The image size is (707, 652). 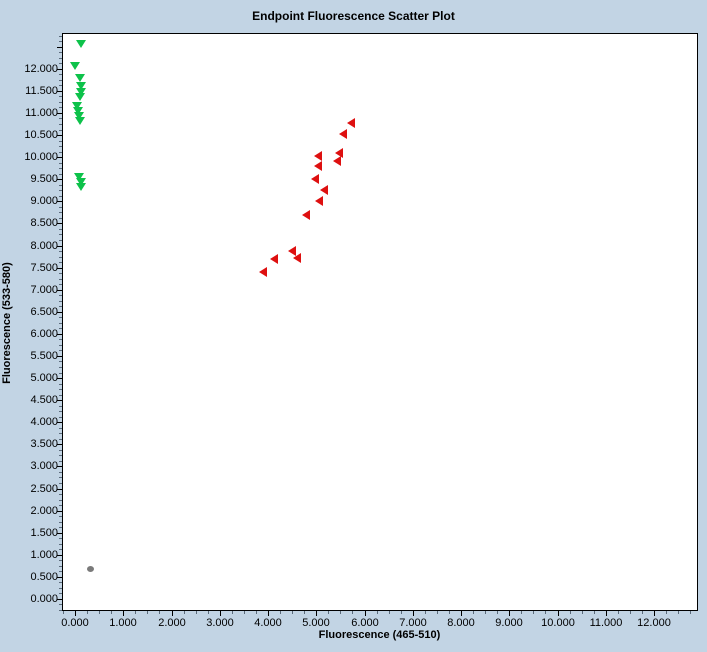 I want to click on x-tick-label: 8.000, so click(x=461, y=623).